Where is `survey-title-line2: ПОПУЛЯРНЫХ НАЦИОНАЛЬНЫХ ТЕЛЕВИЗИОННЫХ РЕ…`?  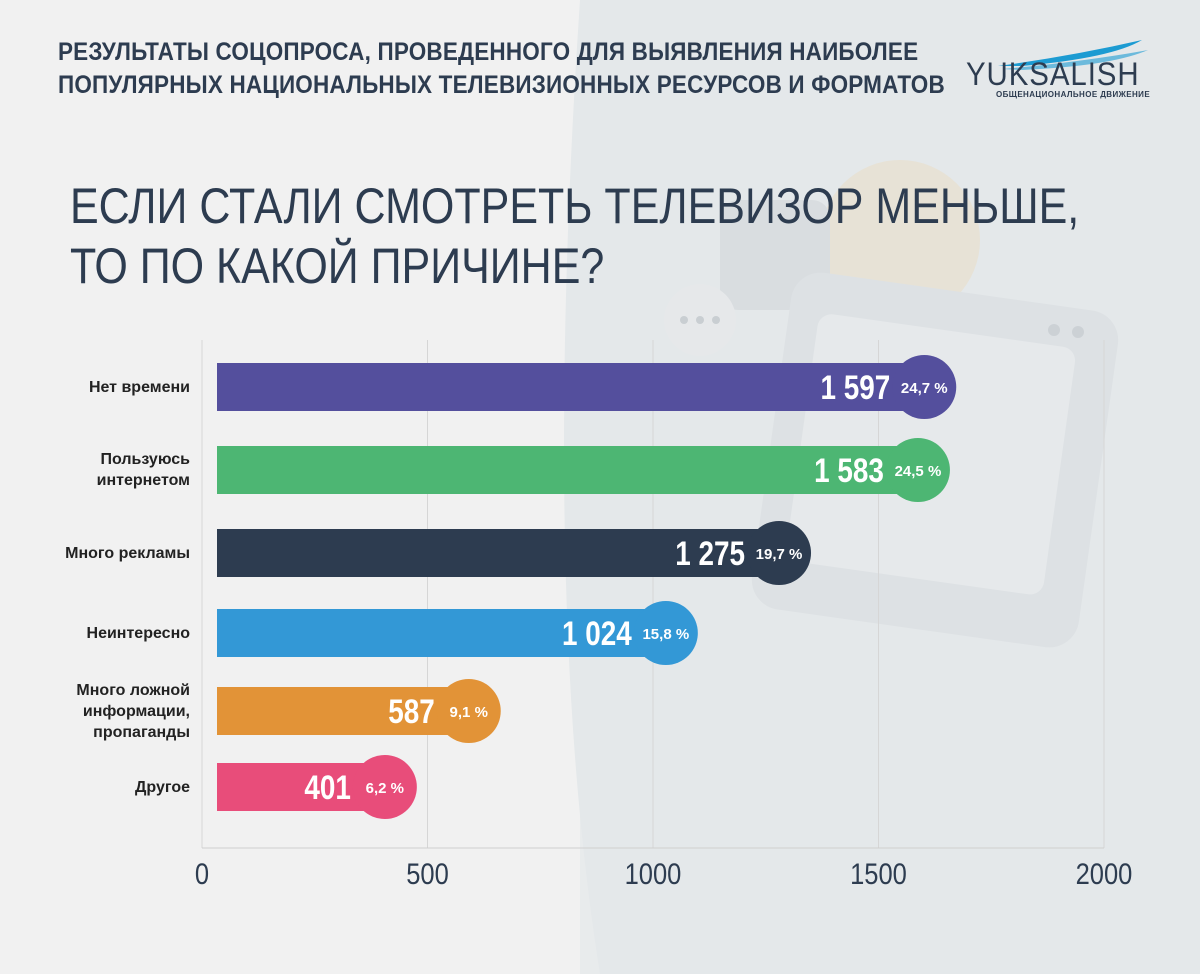 survey-title-line2: ПОПУЛЯРНЫХ НАЦИОНАЛЬНЫХ ТЕЛЕВИЗИОННЫХ РЕ… is located at coordinates (501, 85).